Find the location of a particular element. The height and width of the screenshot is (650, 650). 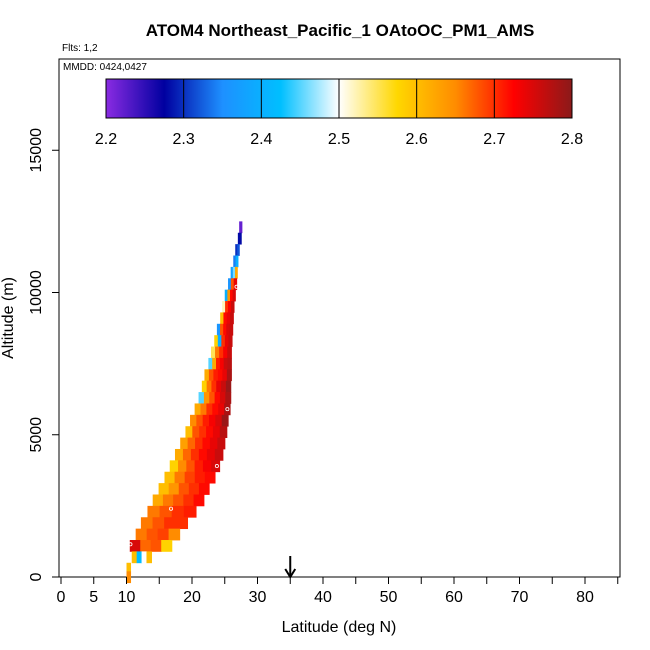

data-layer is located at coordinates (184, 402).